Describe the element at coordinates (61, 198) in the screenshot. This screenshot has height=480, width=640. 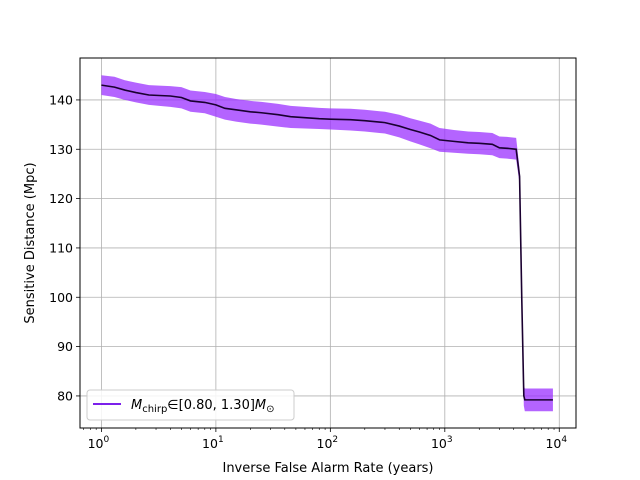
I see `y-tick-label: 120` at that location.